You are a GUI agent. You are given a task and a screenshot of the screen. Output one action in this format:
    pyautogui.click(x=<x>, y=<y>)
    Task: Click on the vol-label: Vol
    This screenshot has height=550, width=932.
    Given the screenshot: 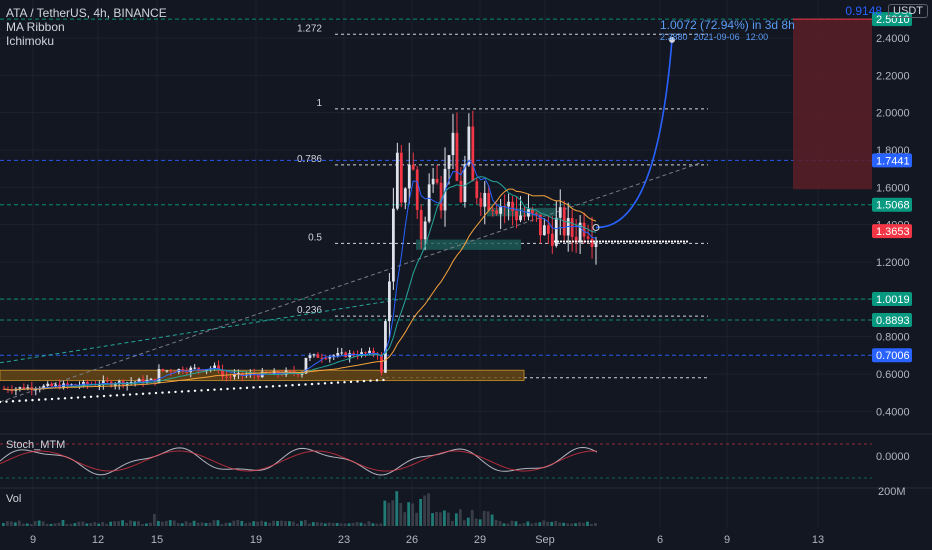 What is the action you would take?
    pyautogui.click(x=14, y=499)
    